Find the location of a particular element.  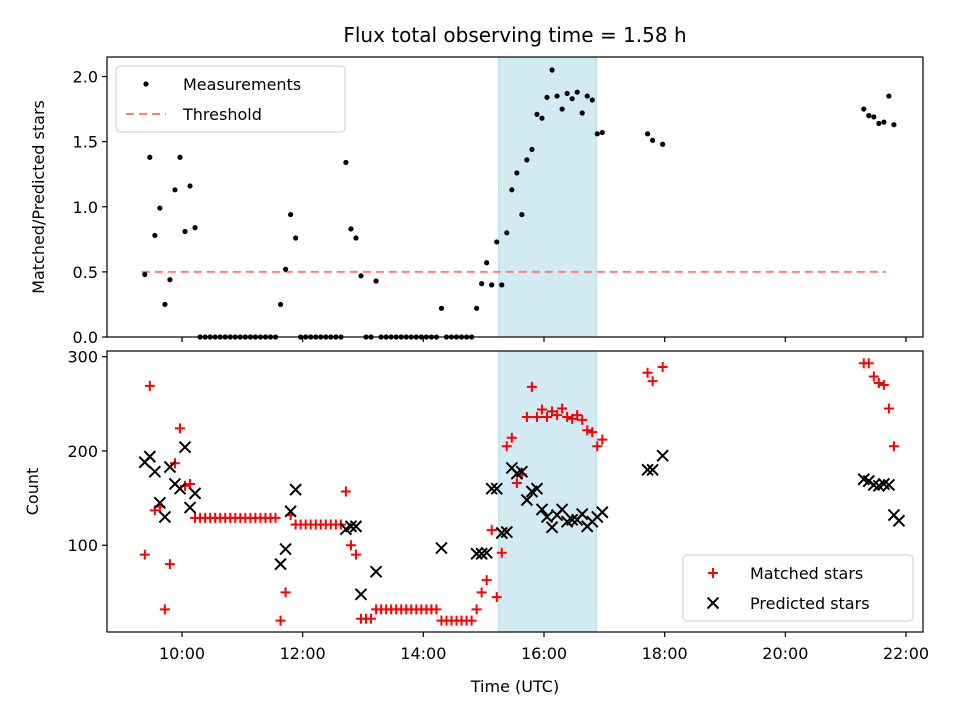

y-tick-label: 1.0 is located at coordinates (85, 207).